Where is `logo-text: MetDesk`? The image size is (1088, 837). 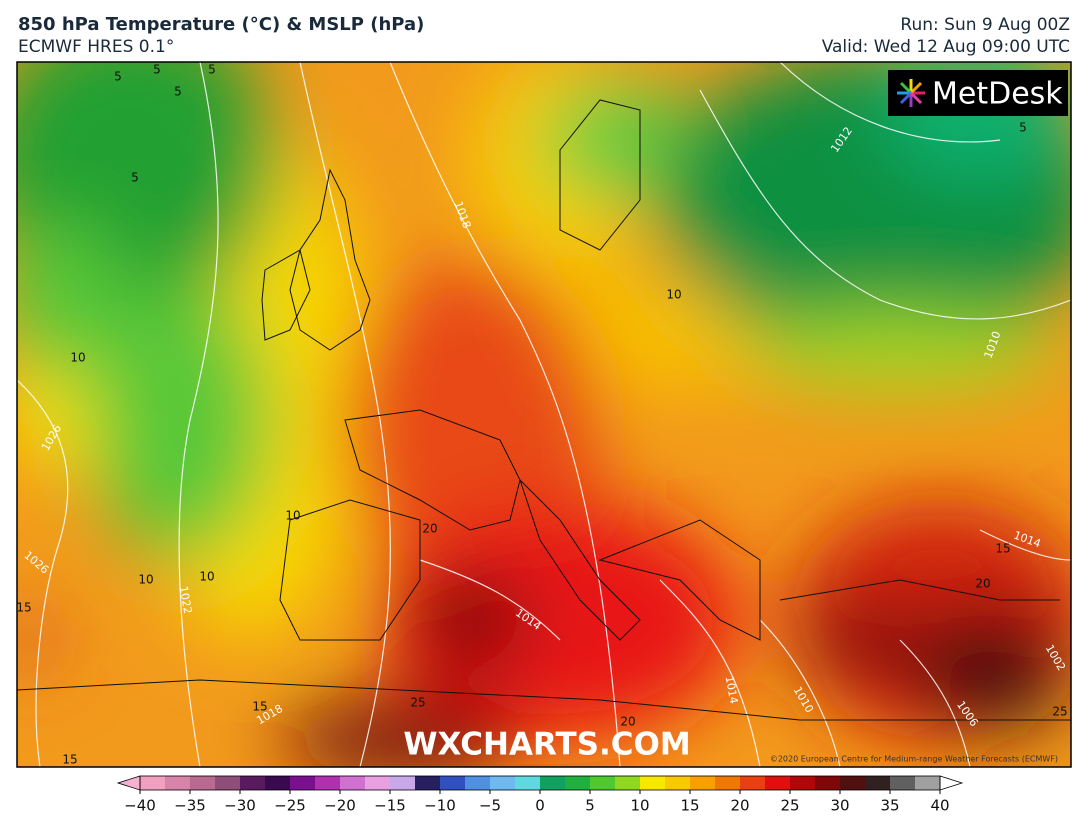
logo-text: MetDesk is located at coordinates (997, 94).